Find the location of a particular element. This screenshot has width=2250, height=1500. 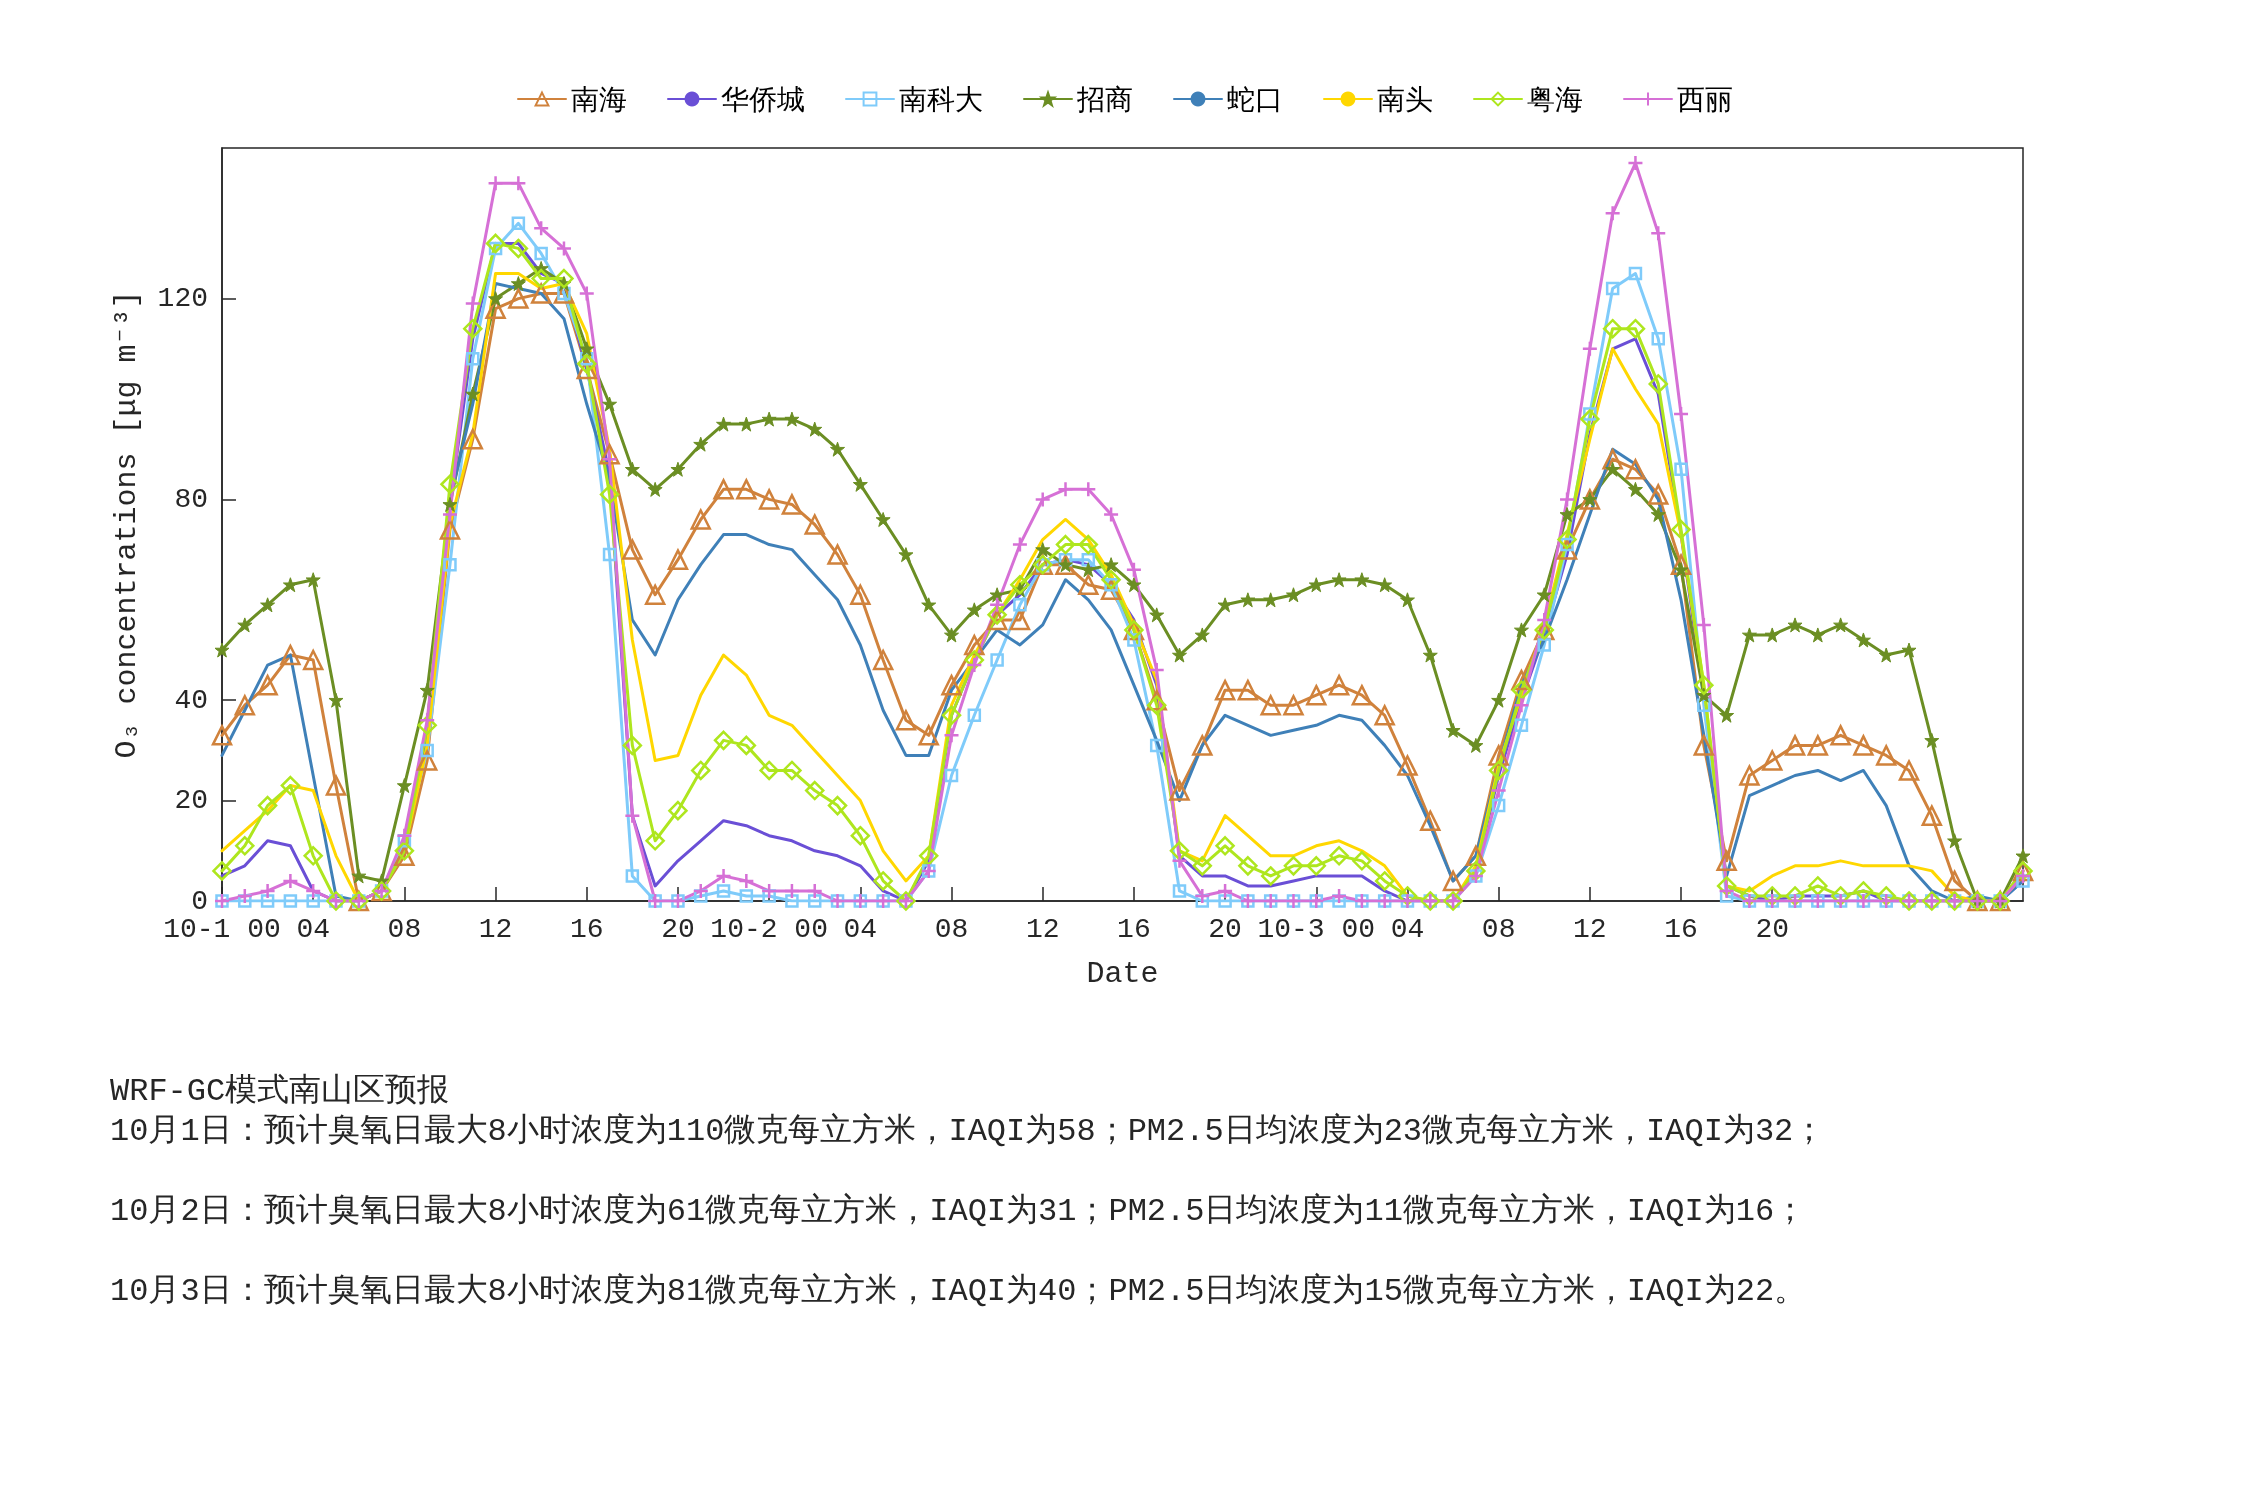

x-tick-label: 10-2 00 is located at coordinates (769, 929).